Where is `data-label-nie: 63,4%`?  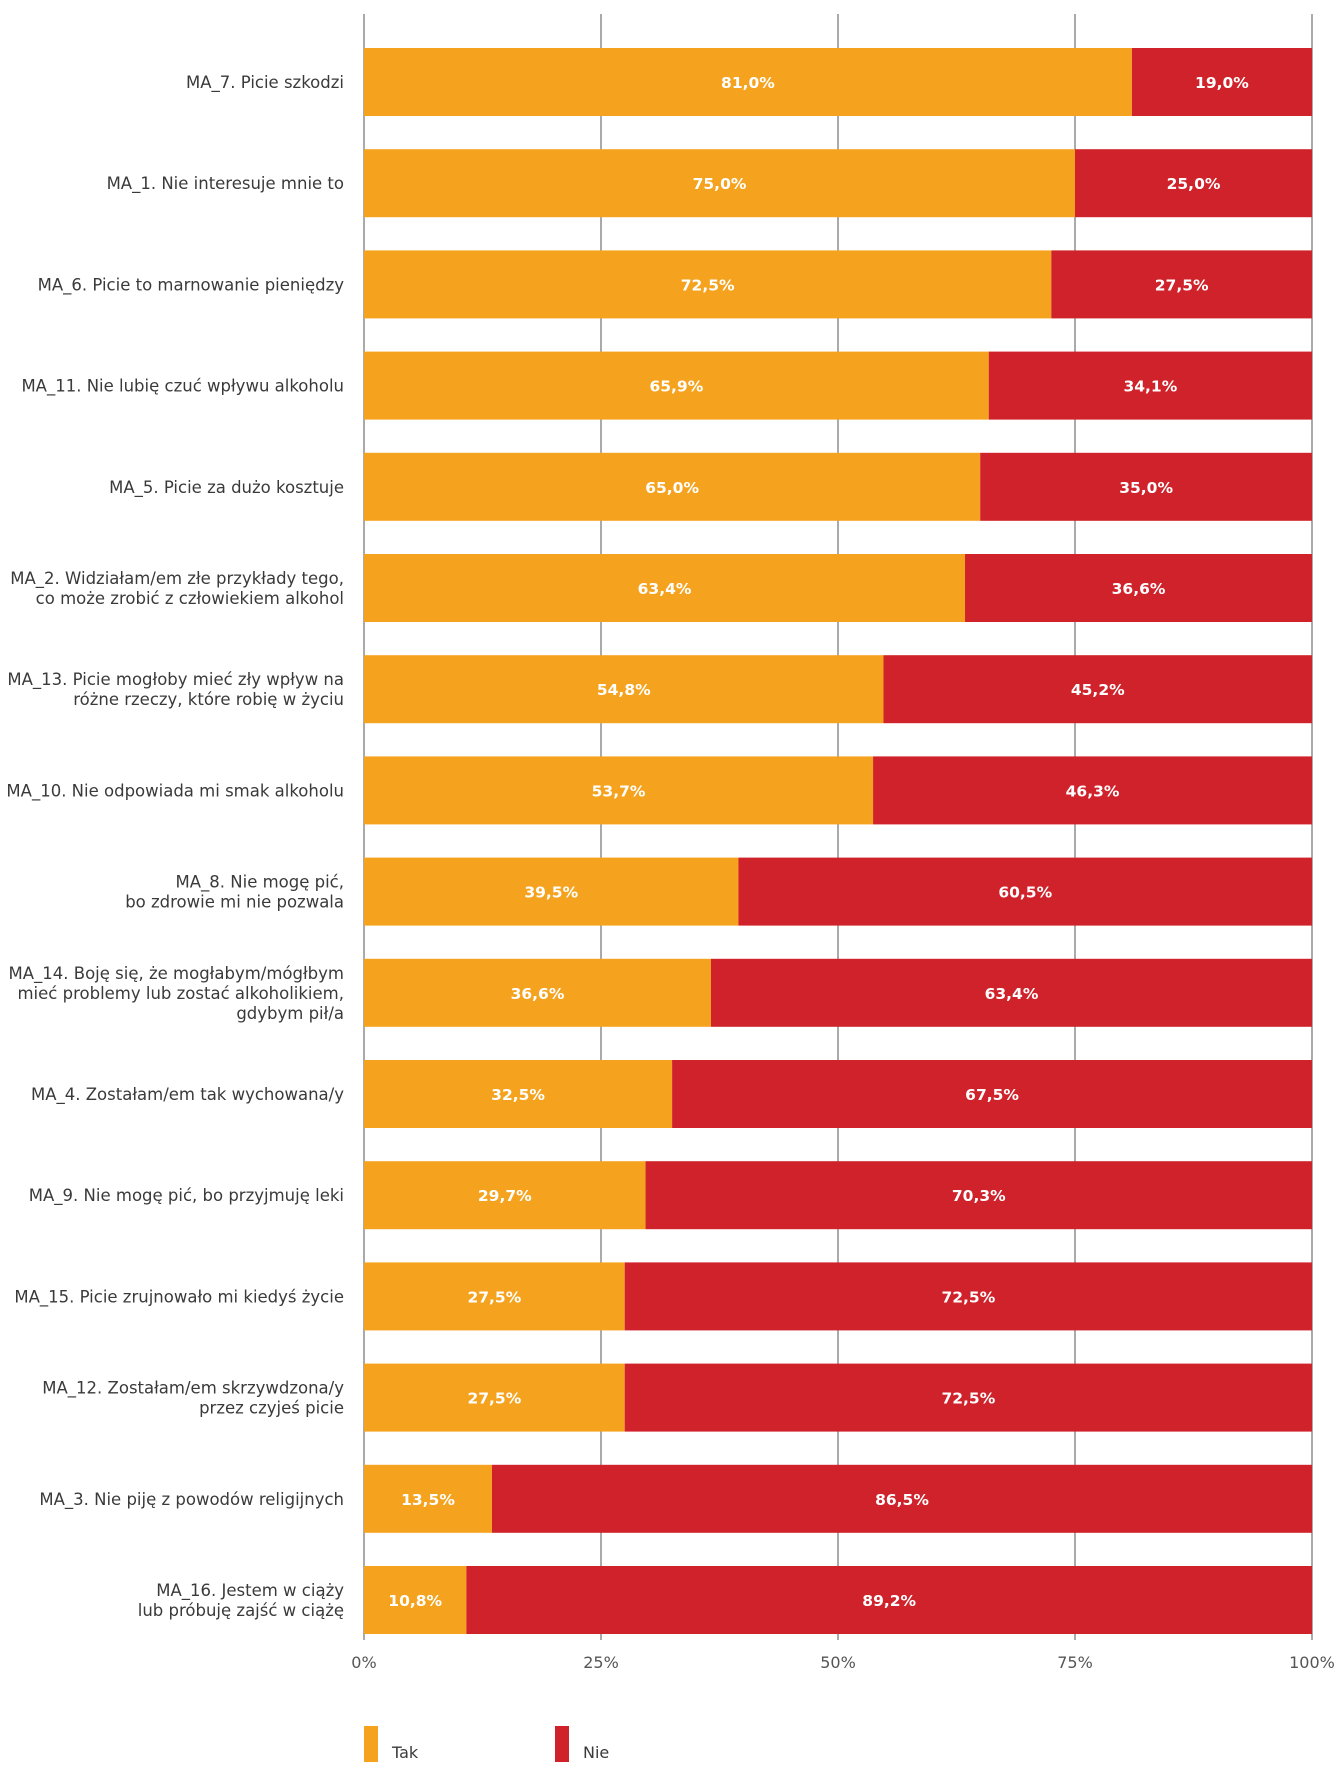
data-label-nie: 63,4% is located at coordinates (1012, 994).